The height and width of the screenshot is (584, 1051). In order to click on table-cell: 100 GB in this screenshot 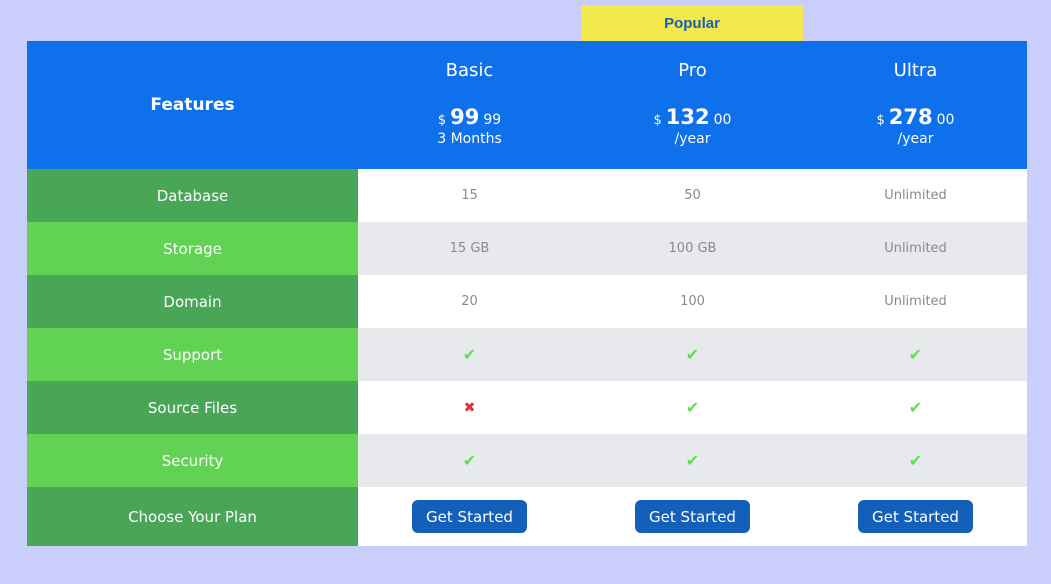, I will do `click(692, 248)`.